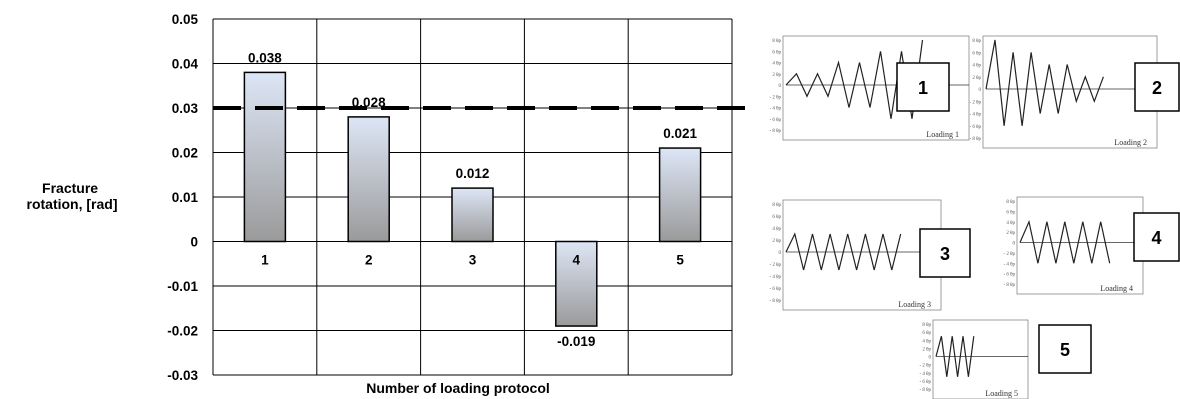 This screenshot has height=399, width=1180. I want to click on y-tick-label: 0.03, so click(185, 108).